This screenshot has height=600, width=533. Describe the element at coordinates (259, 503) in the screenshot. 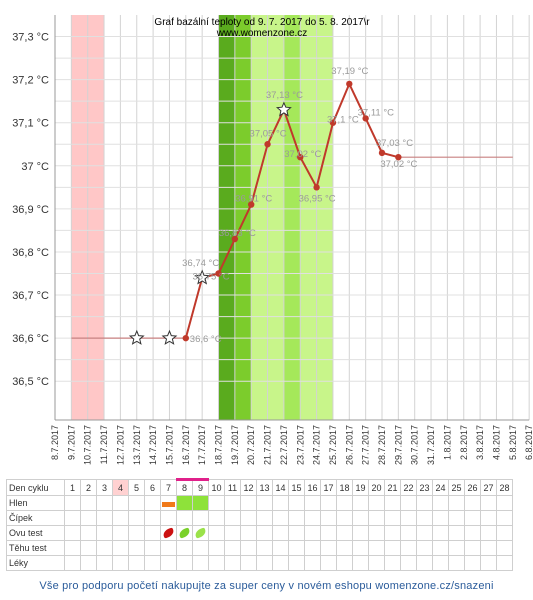

I see `table-row: Hlen` at that location.